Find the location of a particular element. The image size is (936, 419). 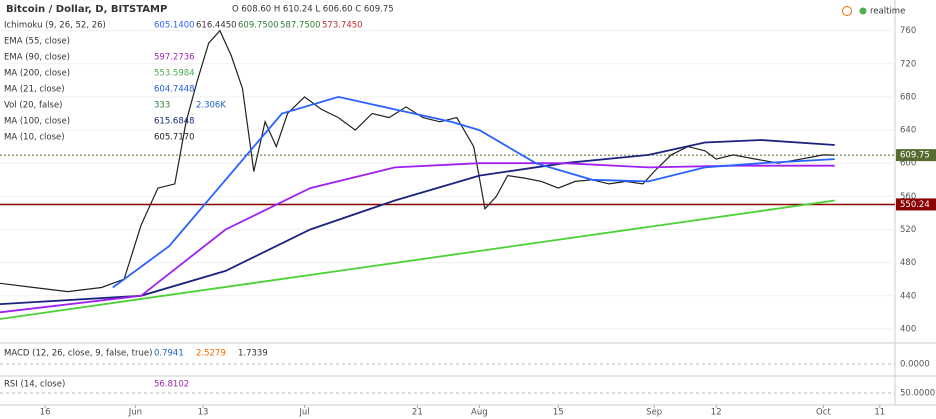

y-tick-label: 560 is located at coordinates (908, 197).